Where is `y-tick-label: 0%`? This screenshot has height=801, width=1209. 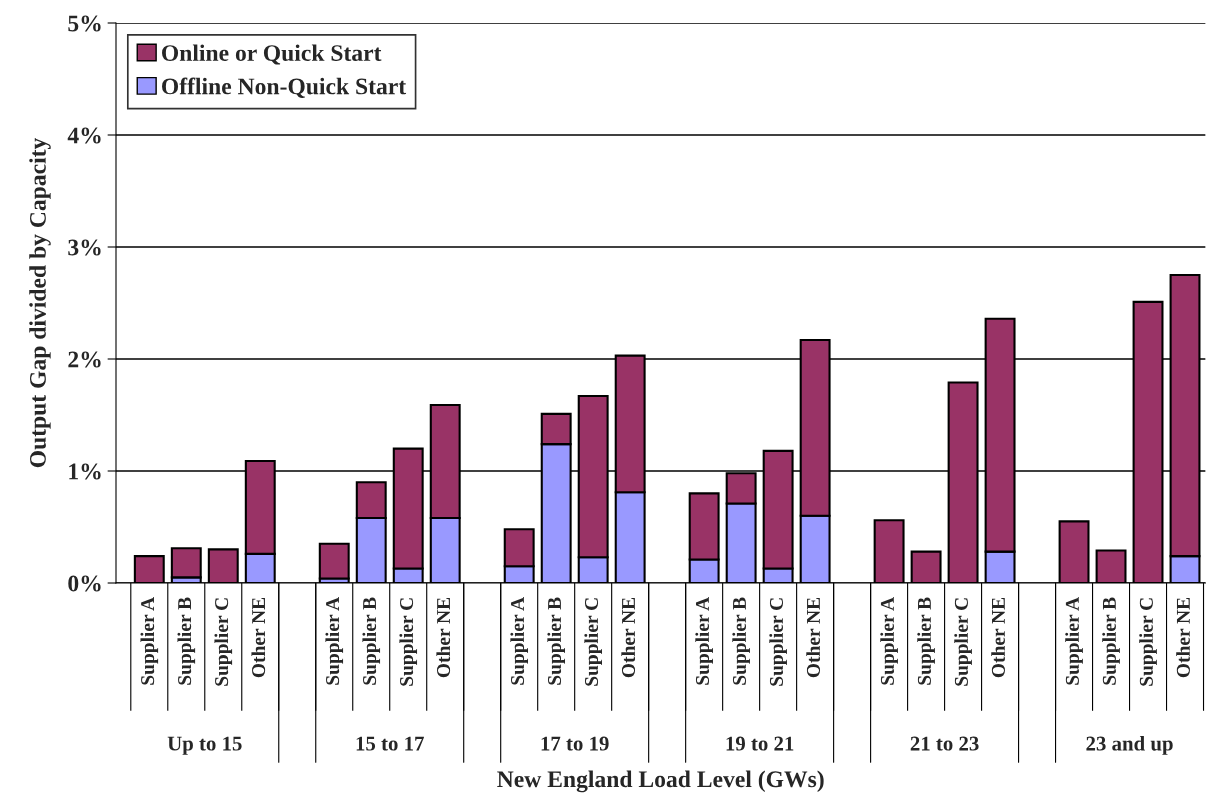 y-tick-label: 0% is located at coordinates (84, 583).